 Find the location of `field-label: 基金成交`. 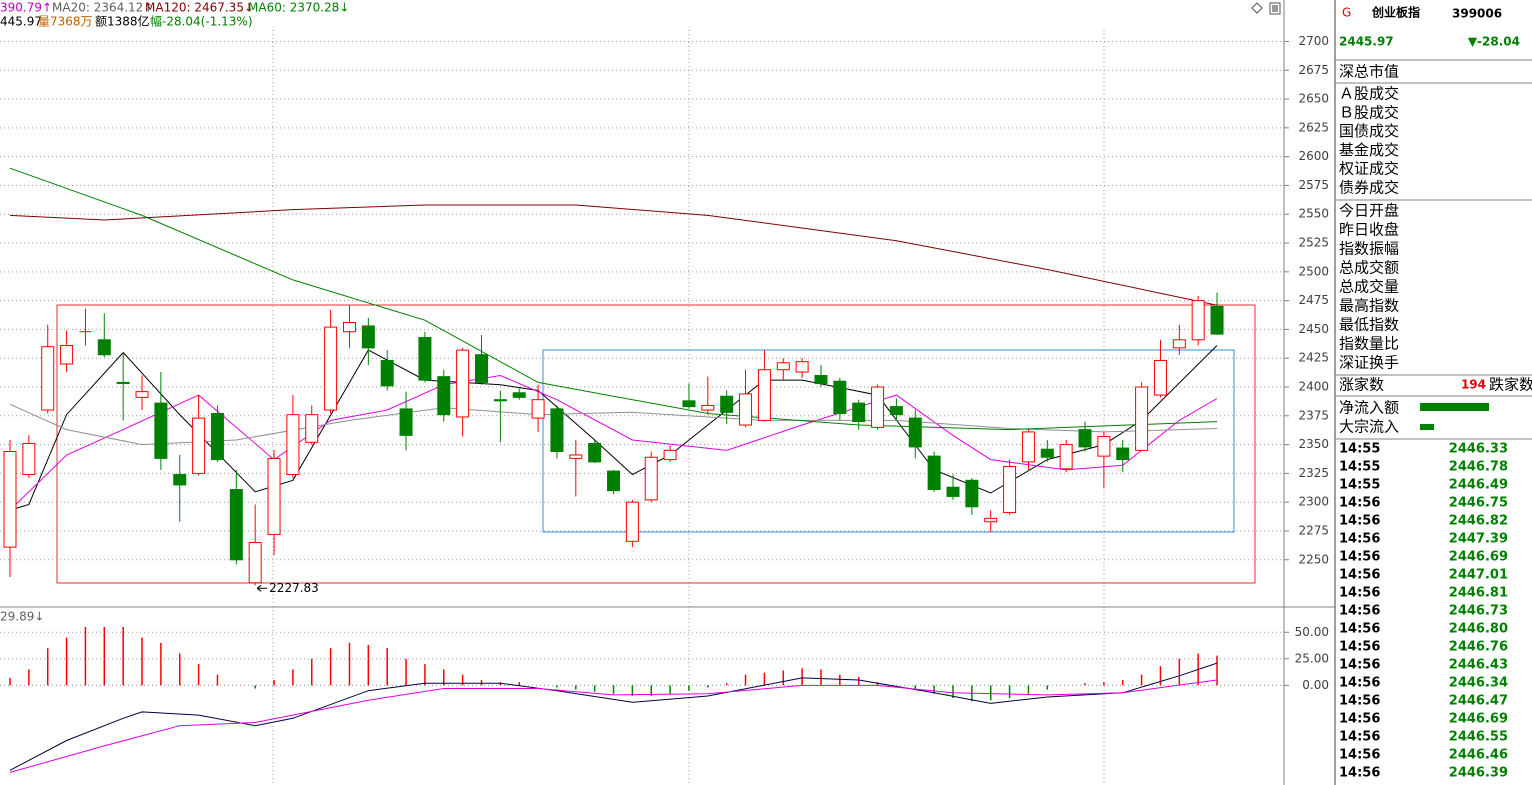

field-label: 基金成交 is located at coordinates (1369, 150).